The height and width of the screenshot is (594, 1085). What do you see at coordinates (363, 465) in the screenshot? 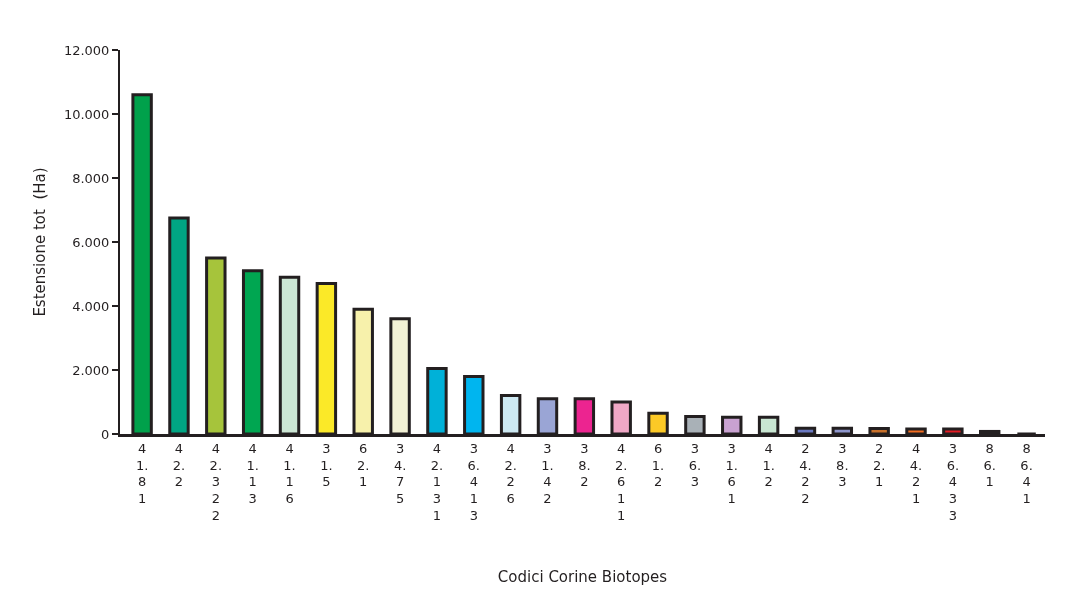
I see `x-tick-label: 62.1` at bounding box center [363, 465].